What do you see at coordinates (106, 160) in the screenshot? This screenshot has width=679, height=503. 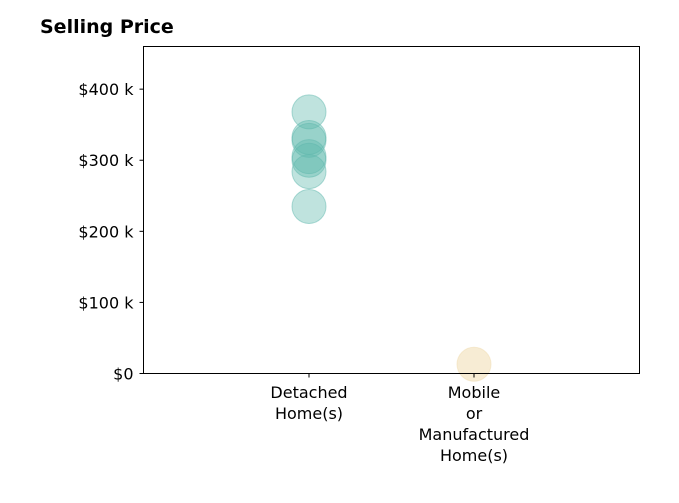 I see `y-tick-label-3: $300 k` at bounding box center [106, 160].